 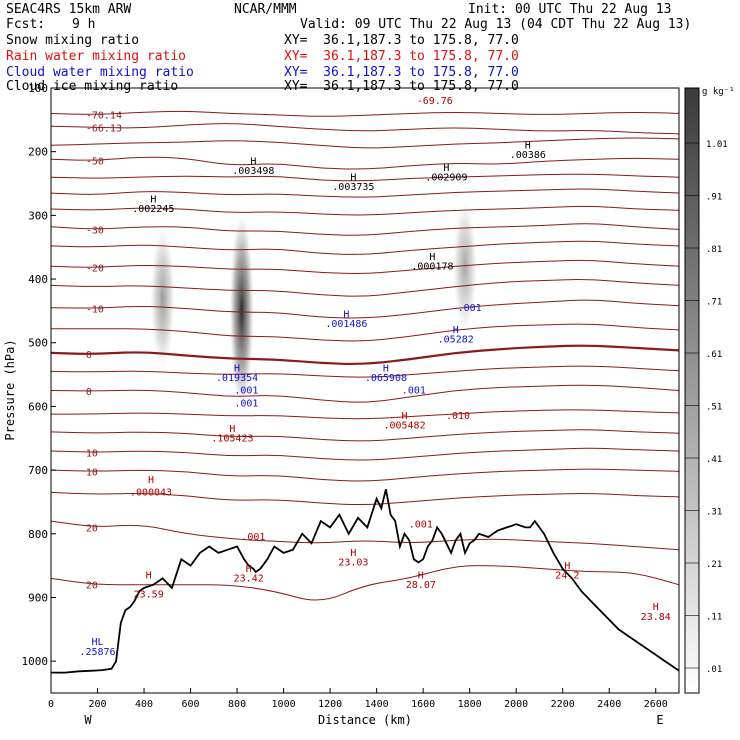 I want to click on isotherm-label-1: -66.13, so click(x=104, y=128).